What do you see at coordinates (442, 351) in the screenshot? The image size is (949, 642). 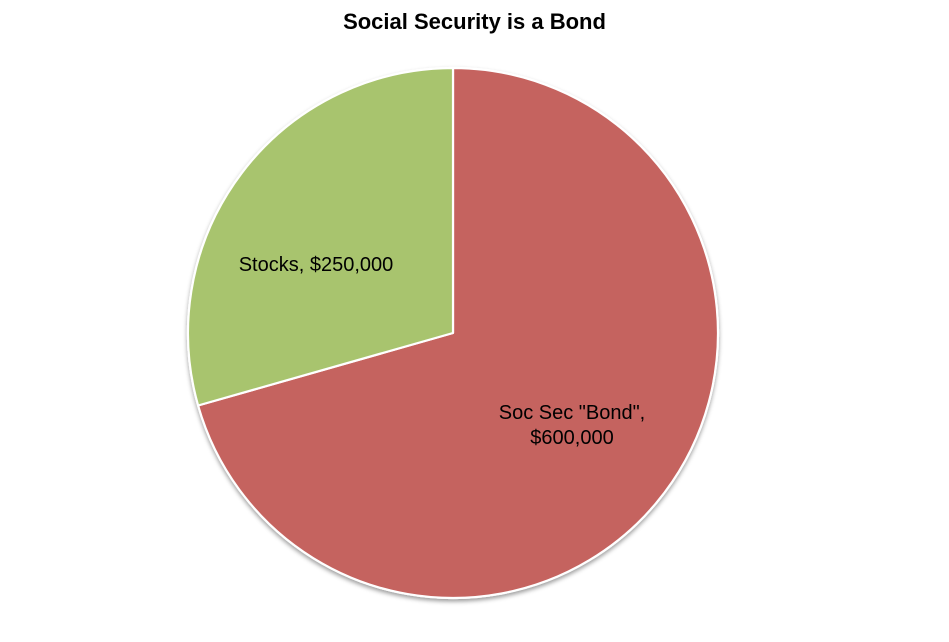 I see `pie-labels-group: Soc Sec "Bond", $600,000 Stocks, $250,000` at bounding box center [442, 351].